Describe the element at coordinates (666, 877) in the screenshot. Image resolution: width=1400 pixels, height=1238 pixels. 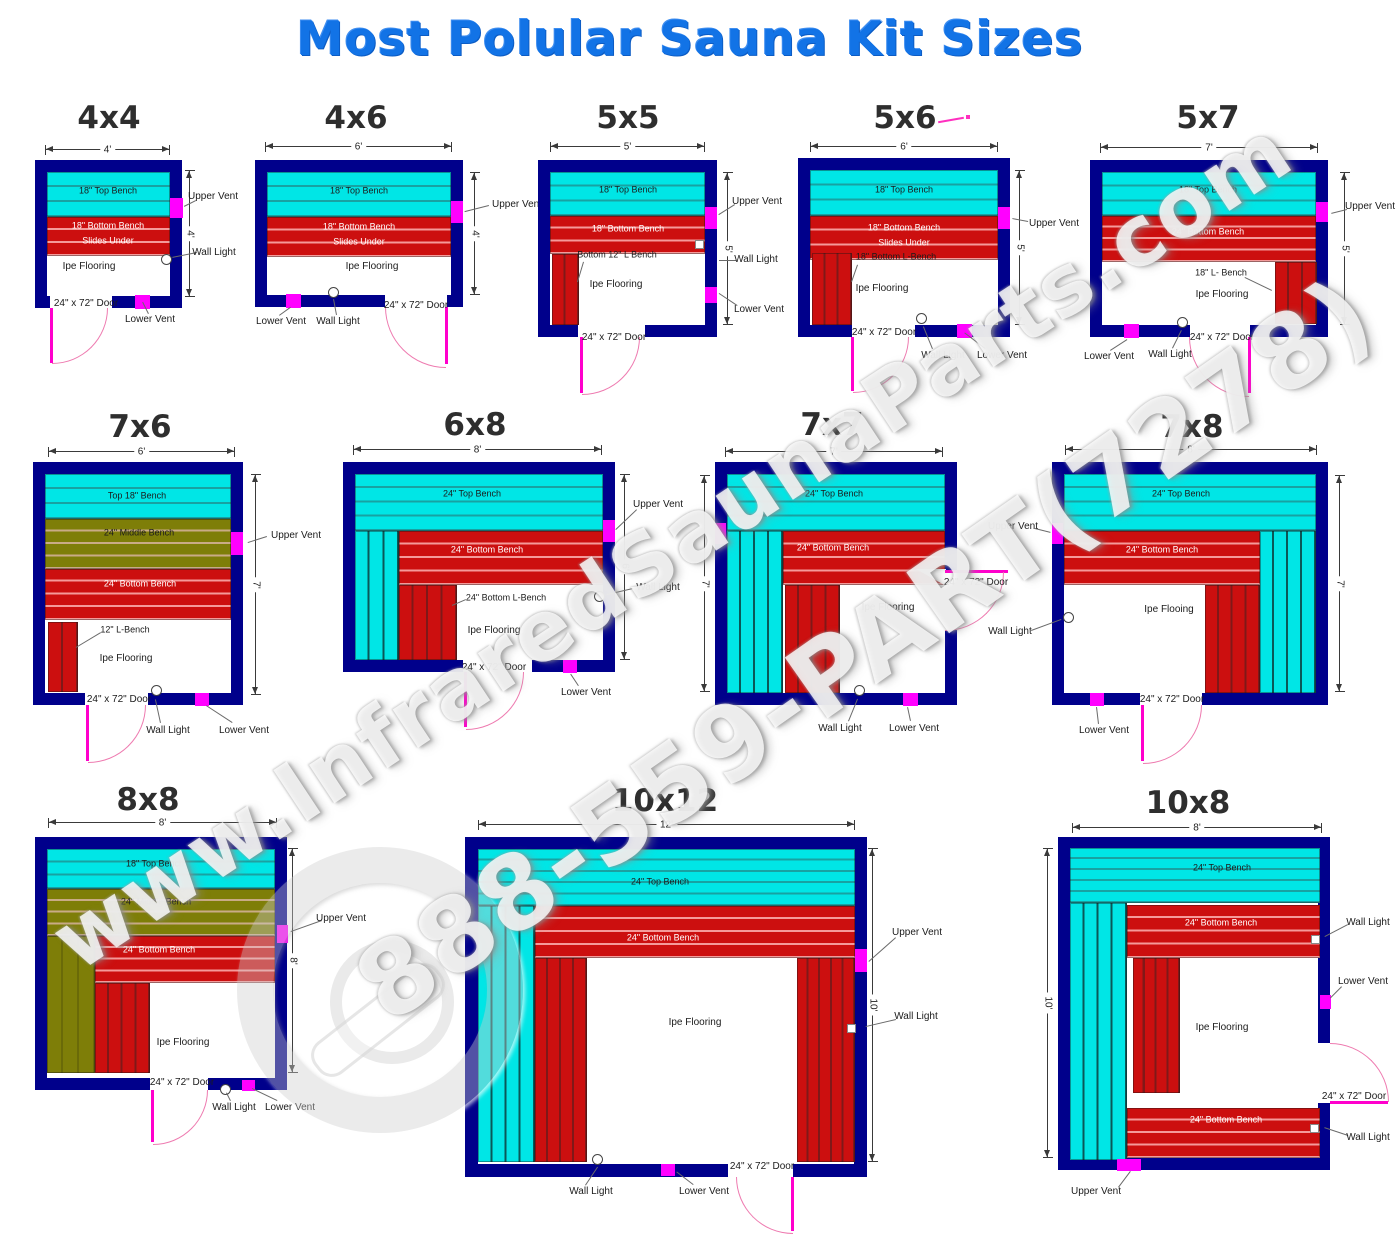
I see `10x12-bench-cyan-horizontal` at that location.